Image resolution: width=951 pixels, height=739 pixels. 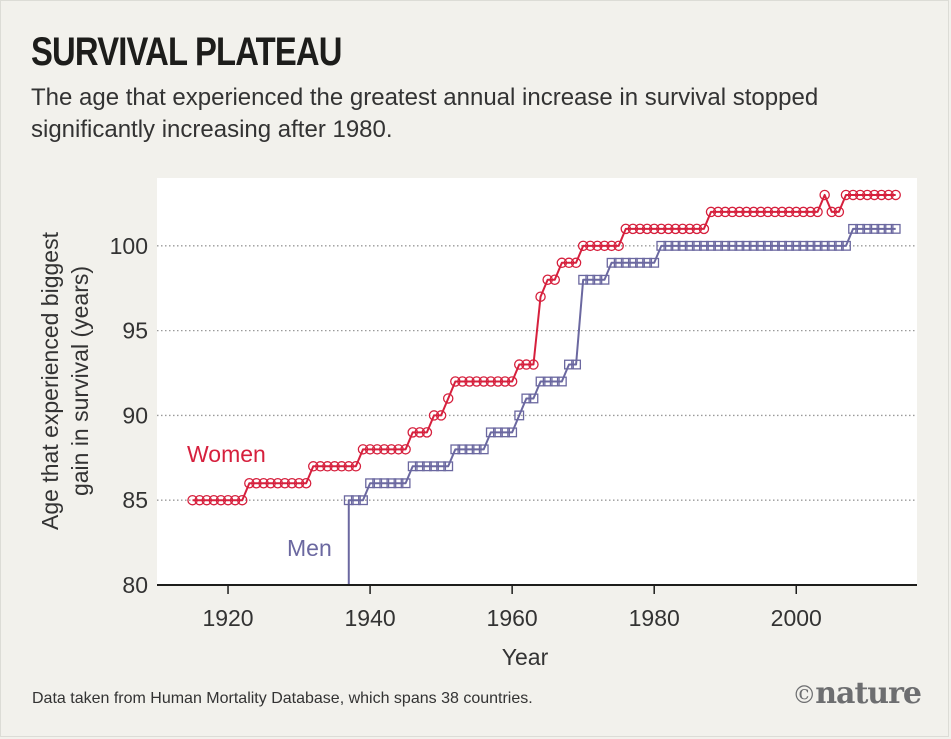 I want to click on y-axis-label-line-2: gain in survival (years), so click(x=80, y=381).